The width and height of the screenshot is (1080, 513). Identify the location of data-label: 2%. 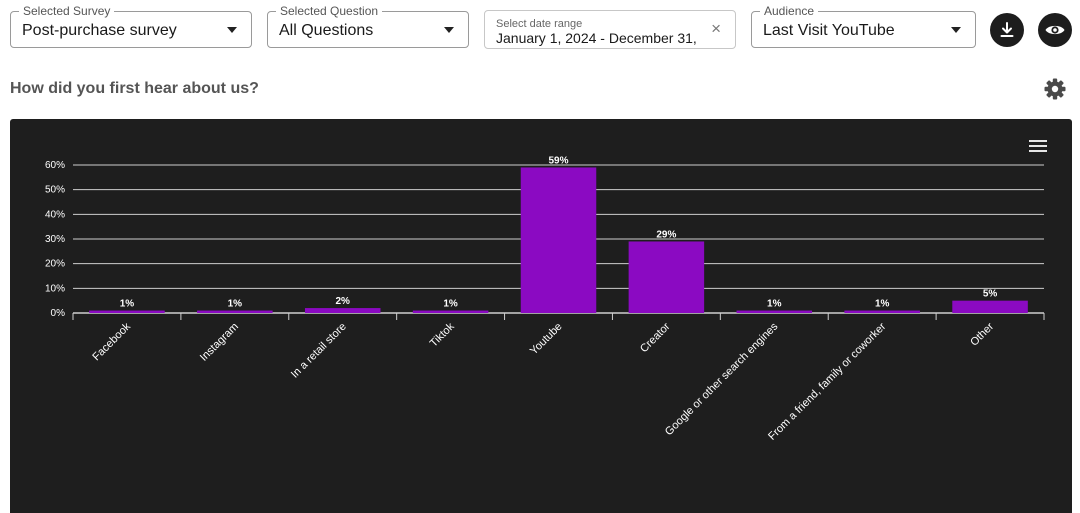
(342, 301).